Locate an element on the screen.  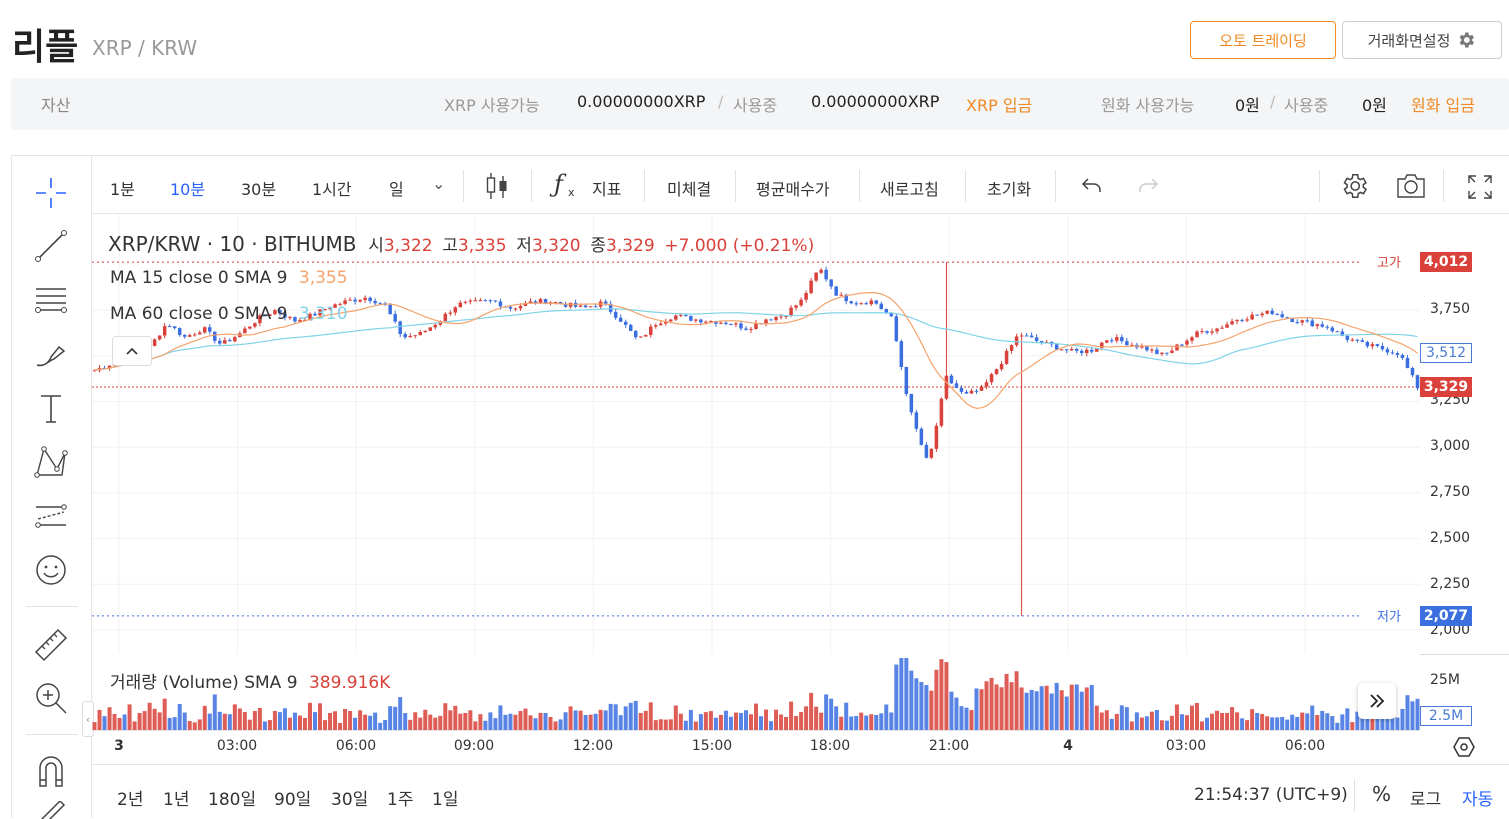
chevron-down-icon: ⌄ is located at coordinates (439, 183).